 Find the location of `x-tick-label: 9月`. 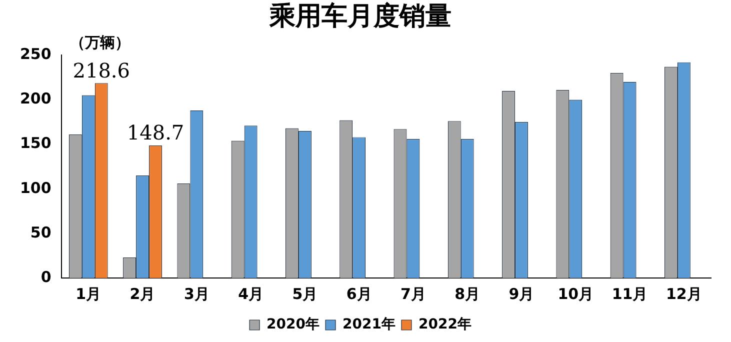

x-tick-label: 9月 is located at coordinates (521, 293).